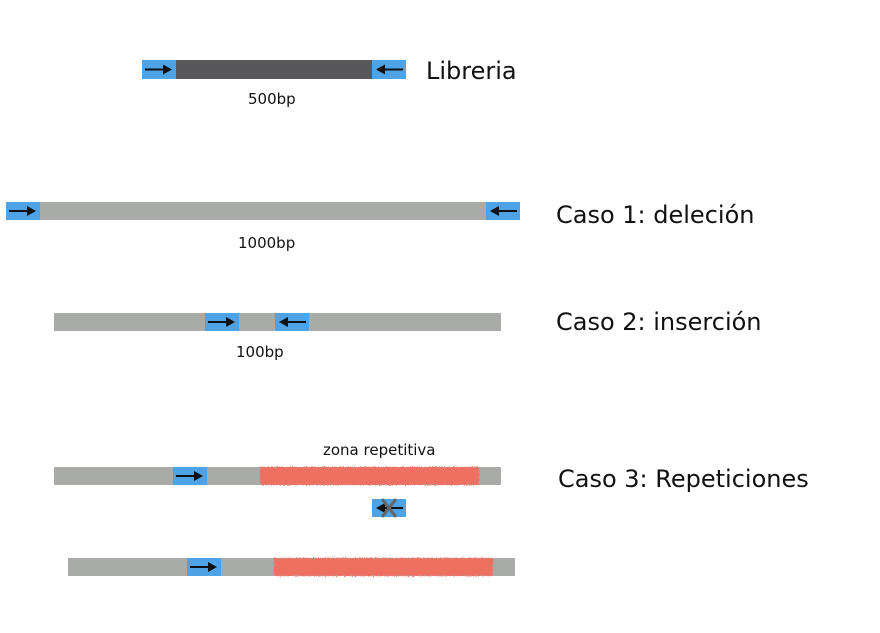  I want to click on library-label: Libreria, so click(471, 71).